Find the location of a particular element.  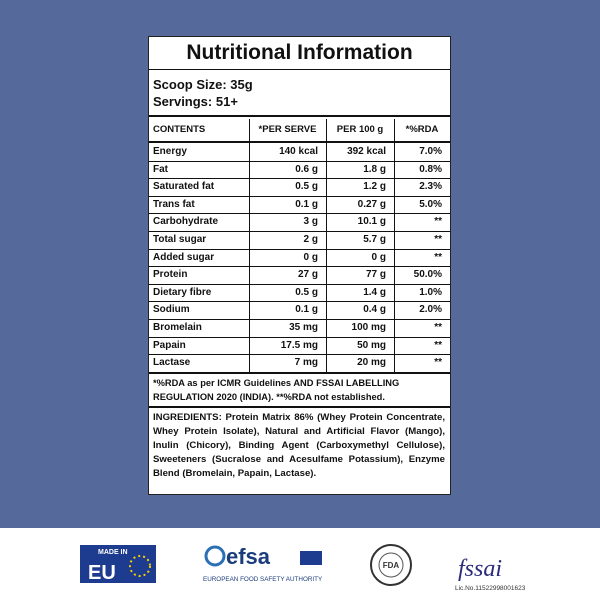

title: Nutritional Information is located at coordinates (299, 52).